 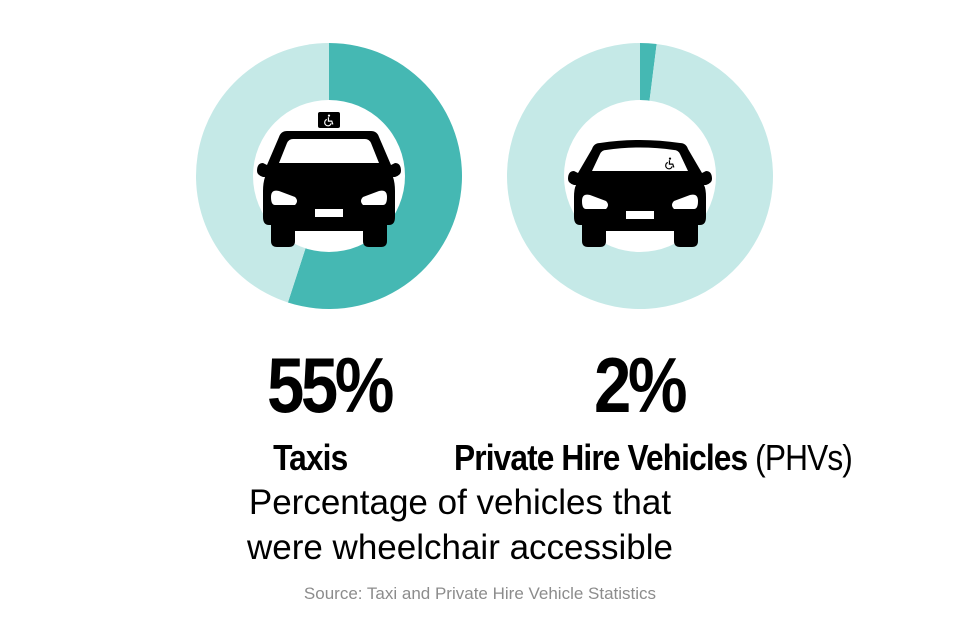 I want to click on taxis-label-text: Taxis, so click(x=310, y=457).